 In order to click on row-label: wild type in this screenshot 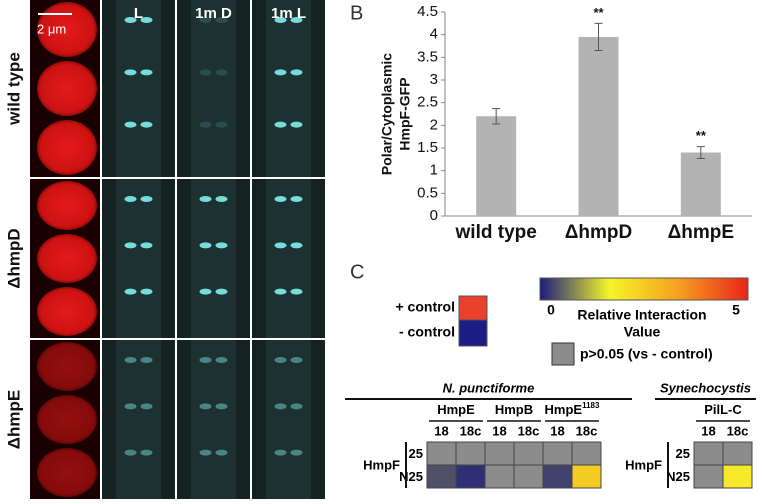, I will do `click(13, 89)`.